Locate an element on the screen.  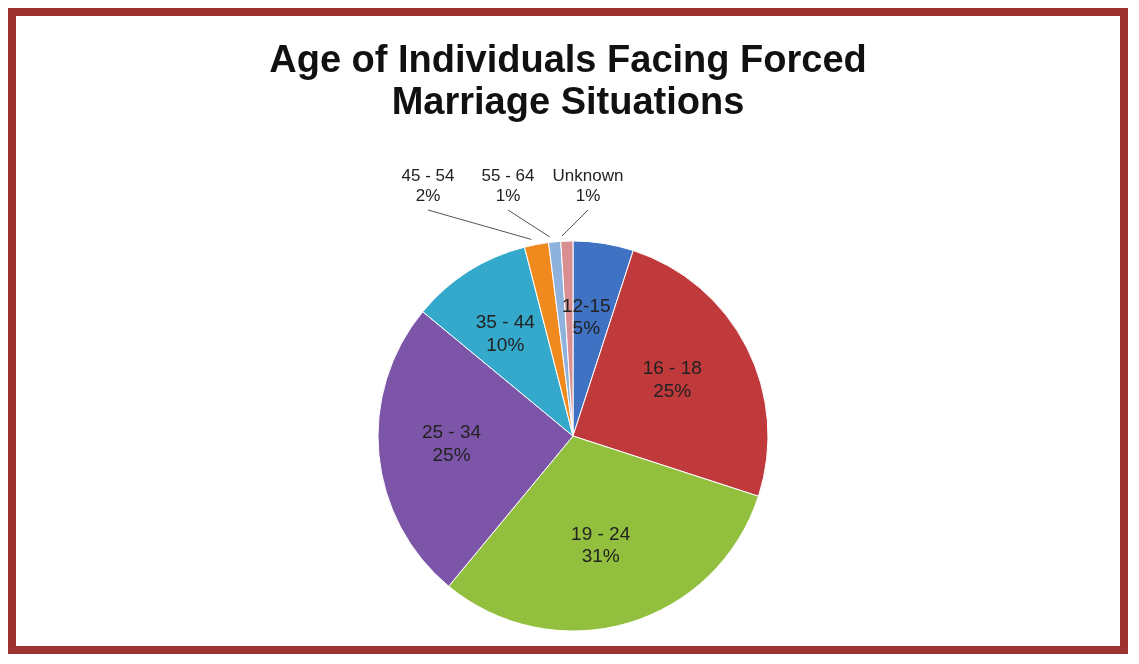
slice-label: Unknown is located at coordinates (588, 175).